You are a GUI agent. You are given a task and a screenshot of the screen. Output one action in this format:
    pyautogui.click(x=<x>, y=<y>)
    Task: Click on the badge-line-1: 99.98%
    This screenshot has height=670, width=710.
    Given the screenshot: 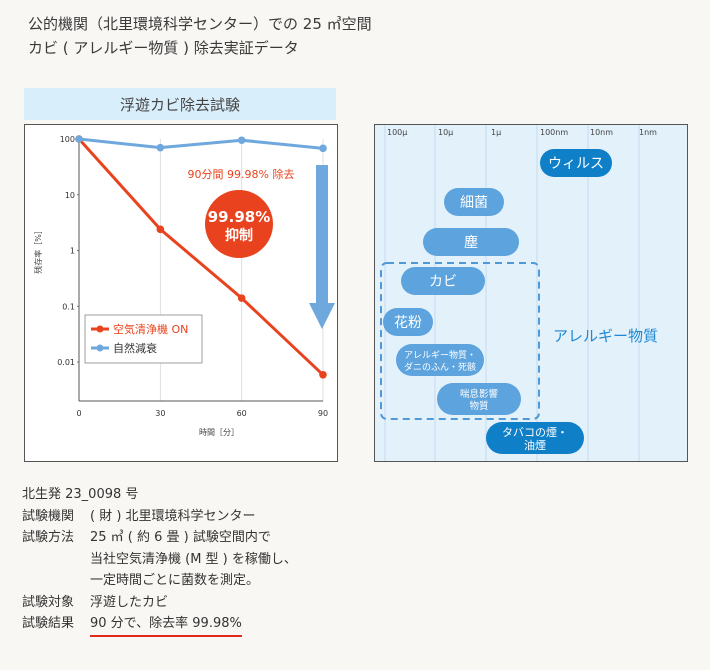 What is the action you would take?
    pyautogui.click(x=239, y=217)
    